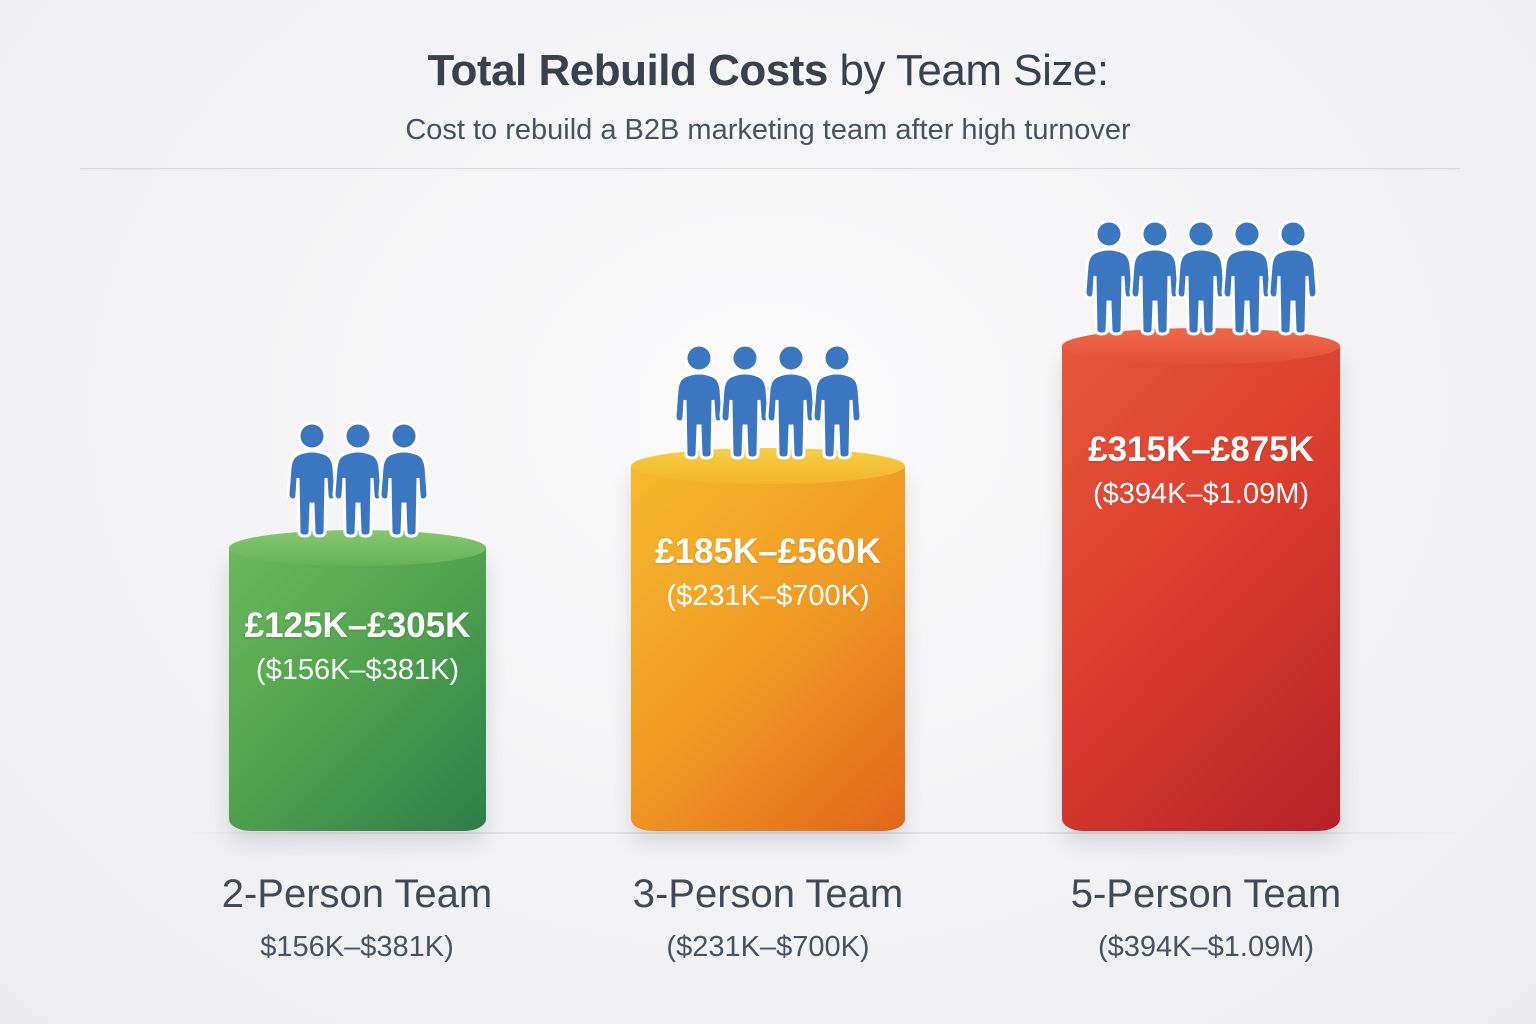  What do you see at coordinates (768, 918) in the screenshot?
I see `category-label-3: 3-Person Team ($231K–$700K)` at bounding box center [768, 918].